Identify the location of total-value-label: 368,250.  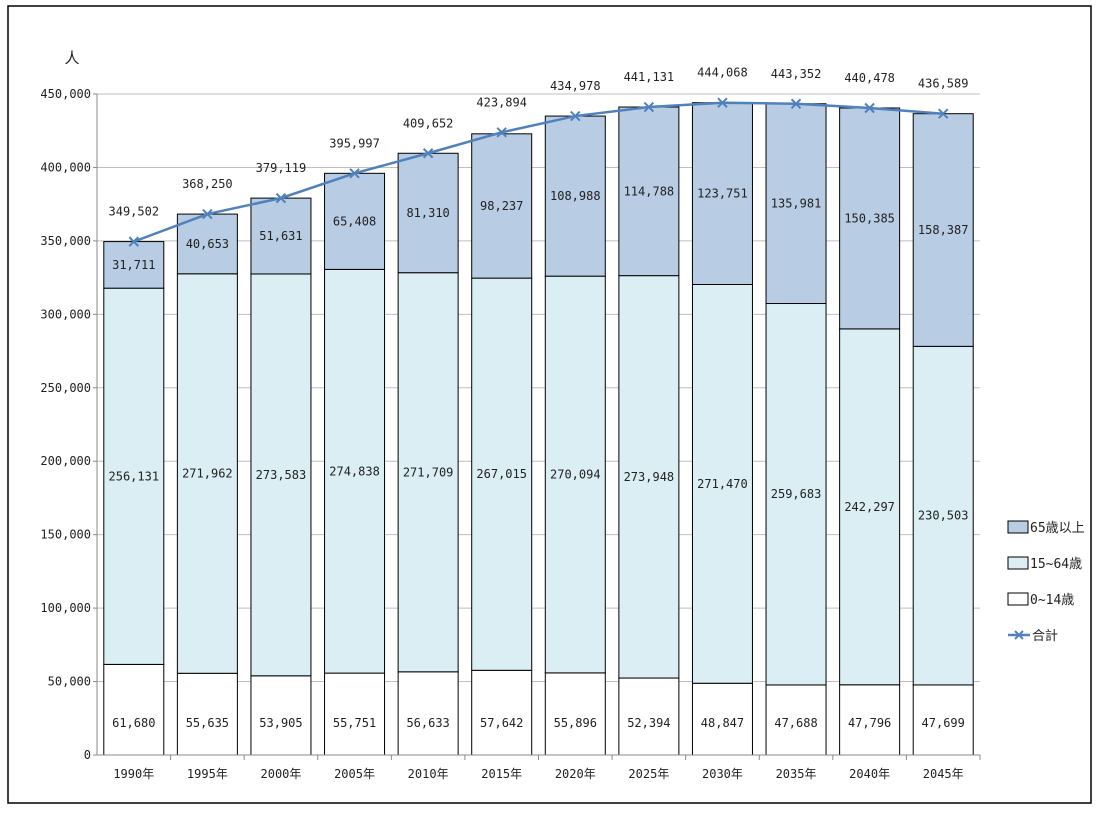
(207, 184).